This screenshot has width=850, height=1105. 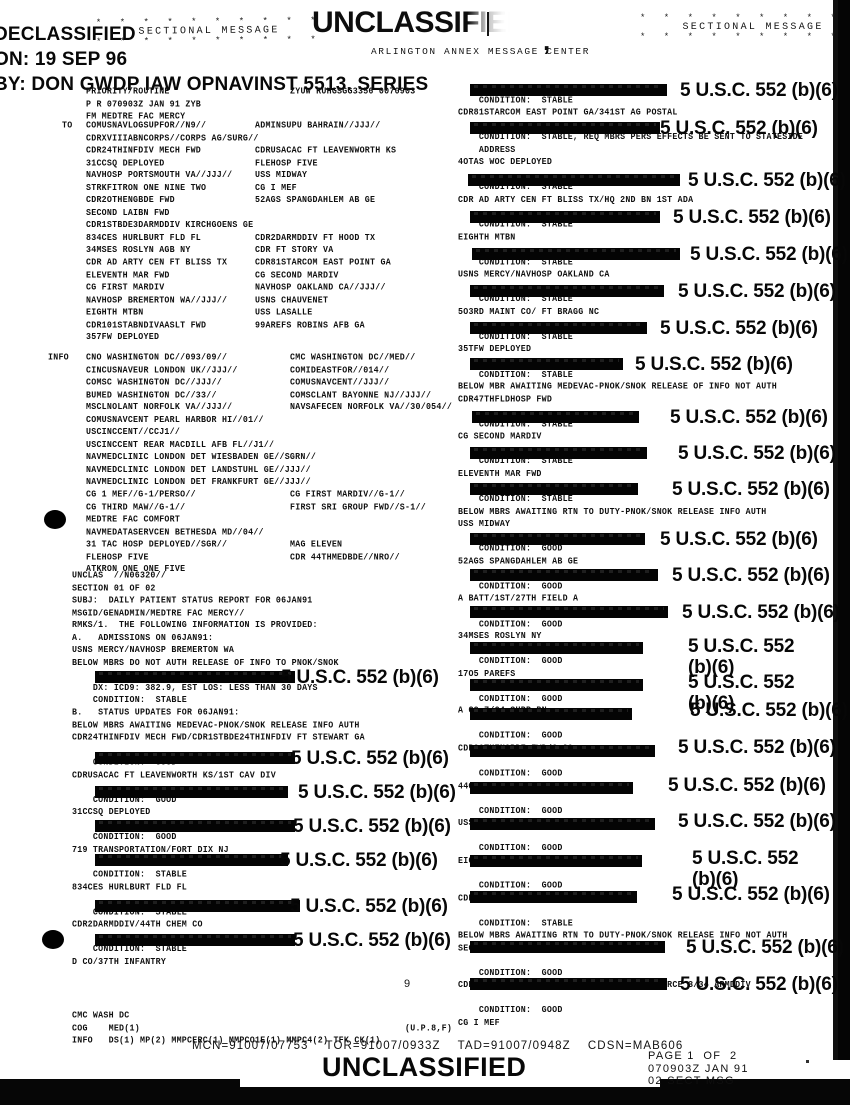 I want to click on stamp-stars-top: * * * * * * * * * *, so click(x=745, y=18).